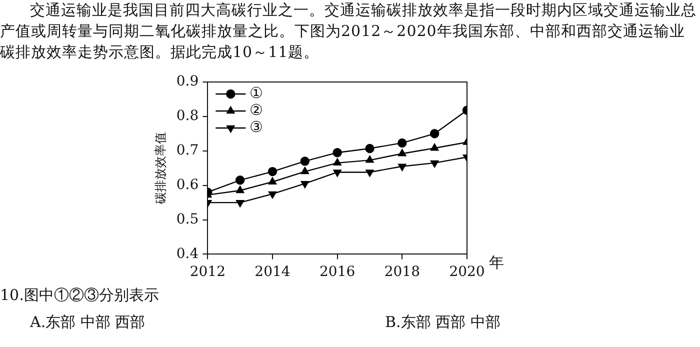 The image size is (700, 347). I want to click on y-tick-label: 0.5, so click(187, 219).